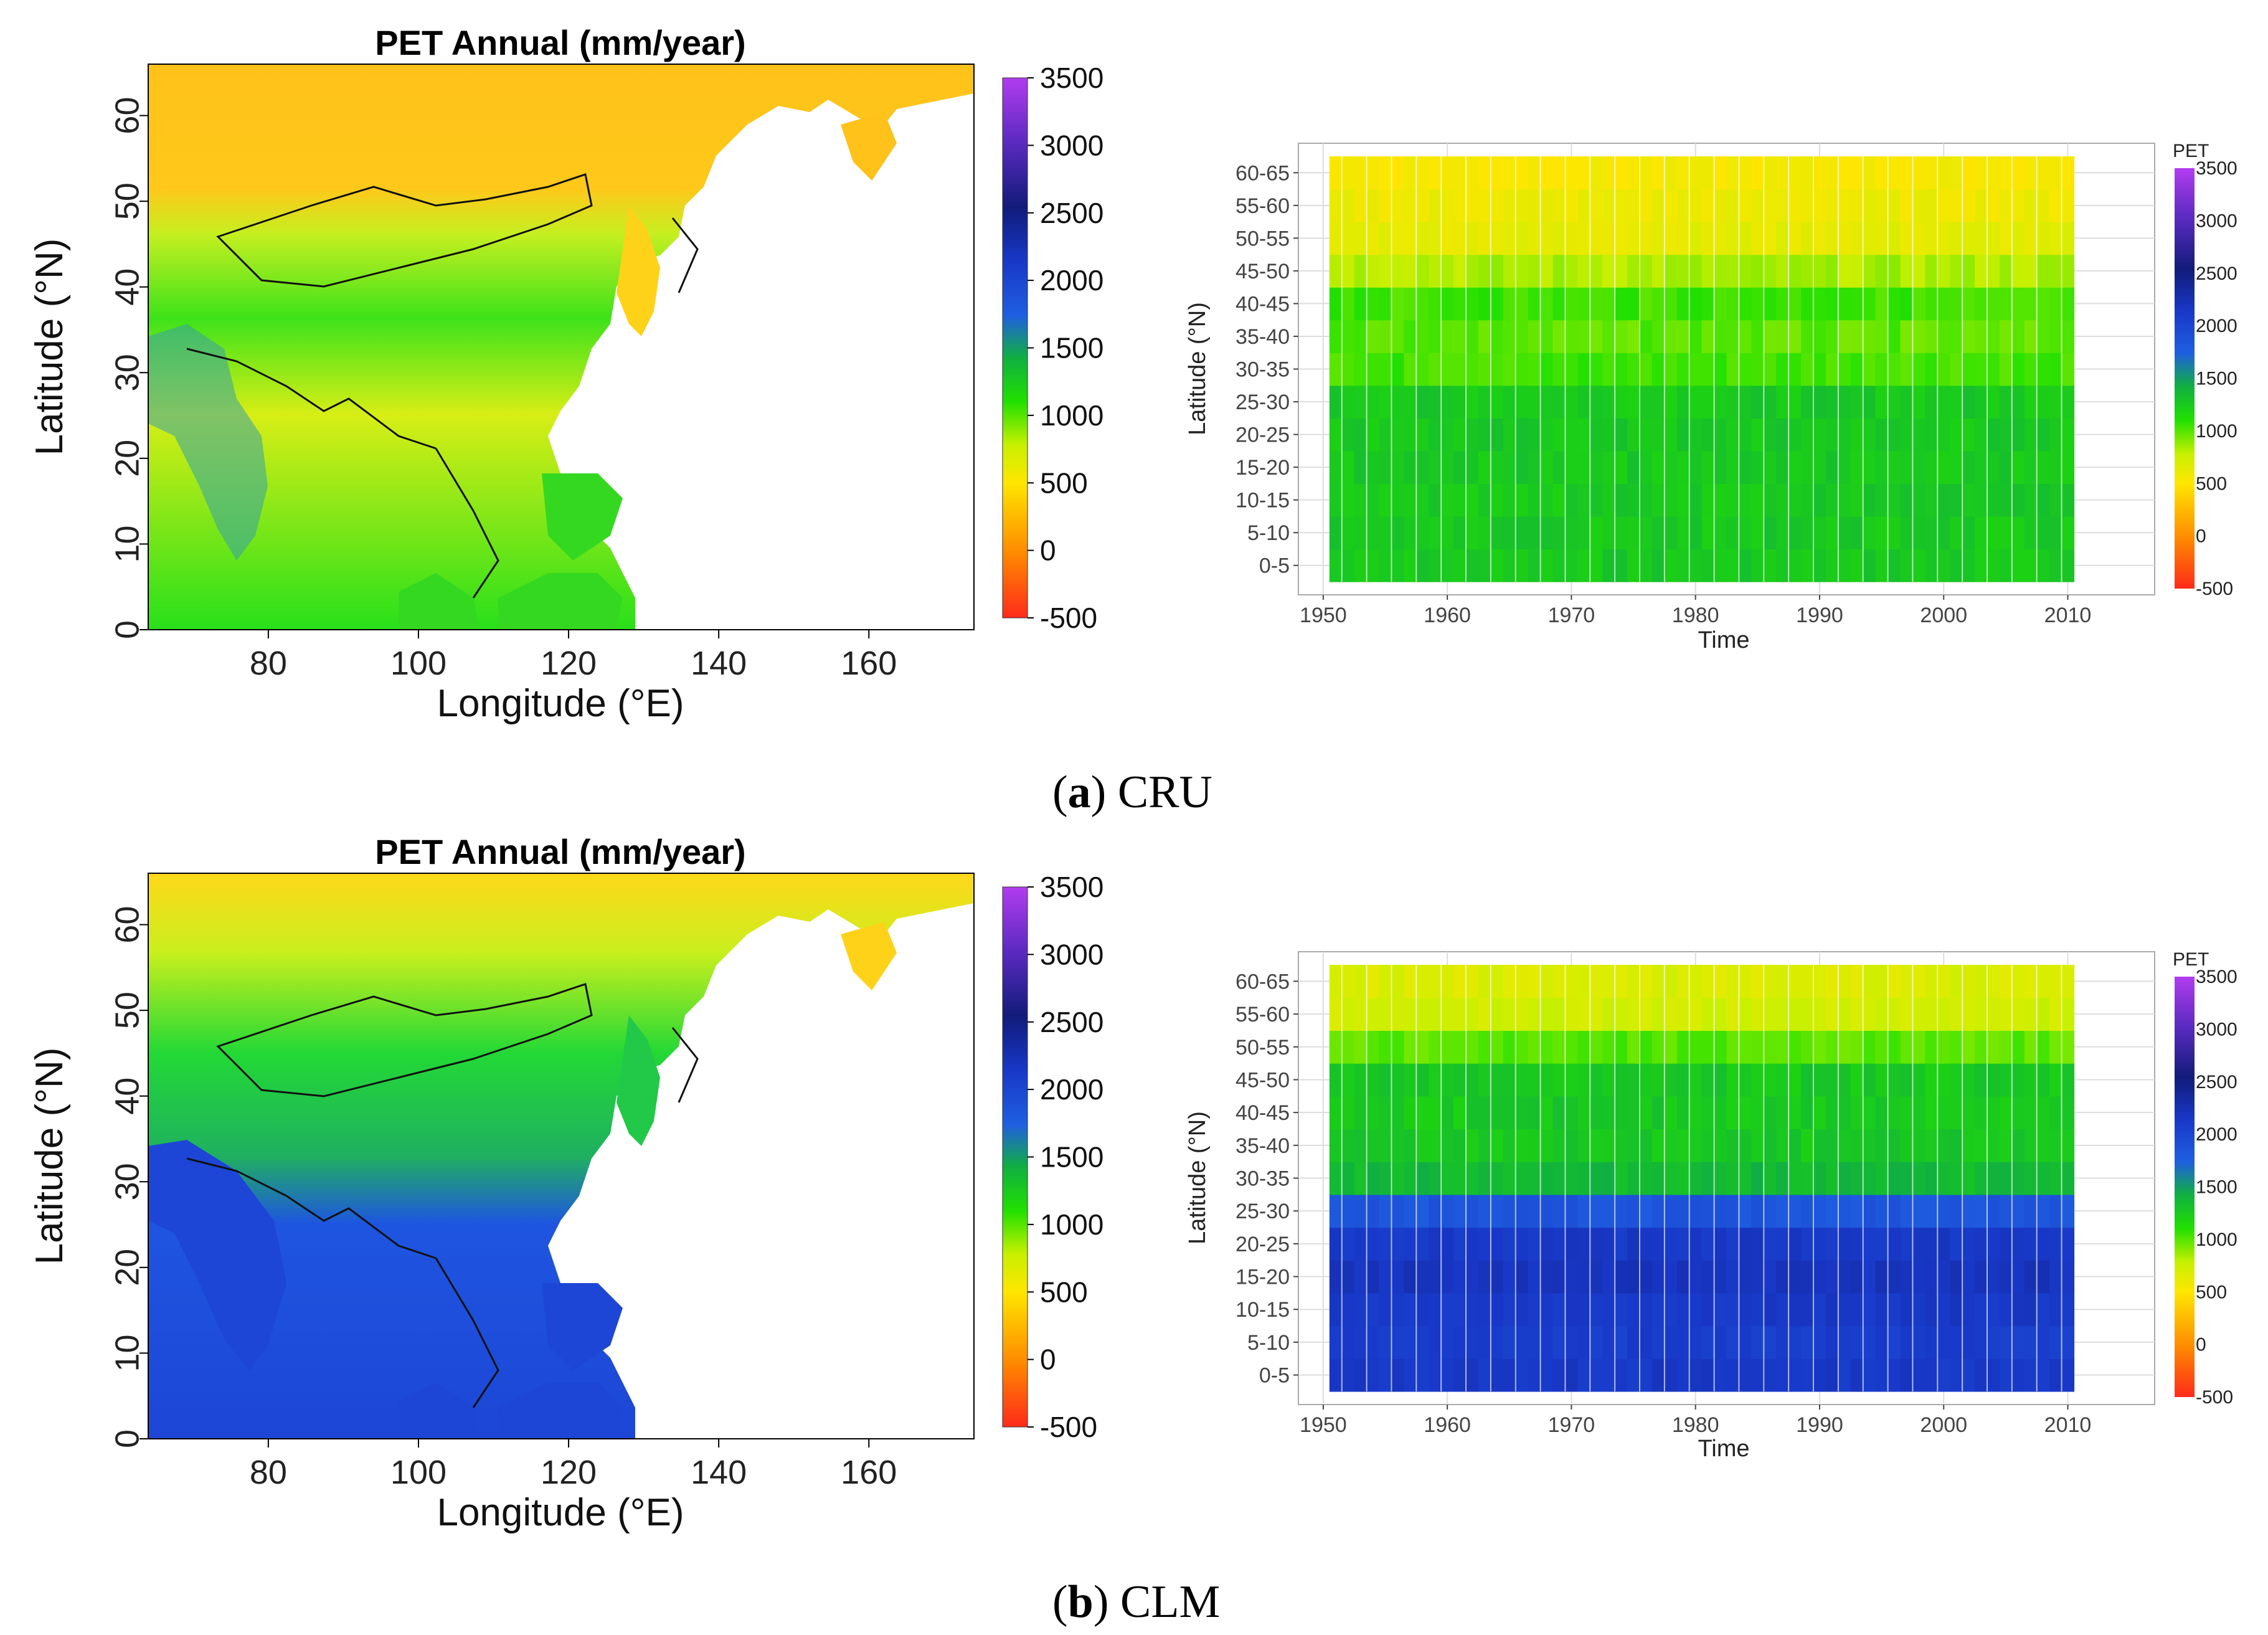  Describe the element at coordinates (1132, 792) in the screenshot. I see `caption-a: (a) CRU` at that location.